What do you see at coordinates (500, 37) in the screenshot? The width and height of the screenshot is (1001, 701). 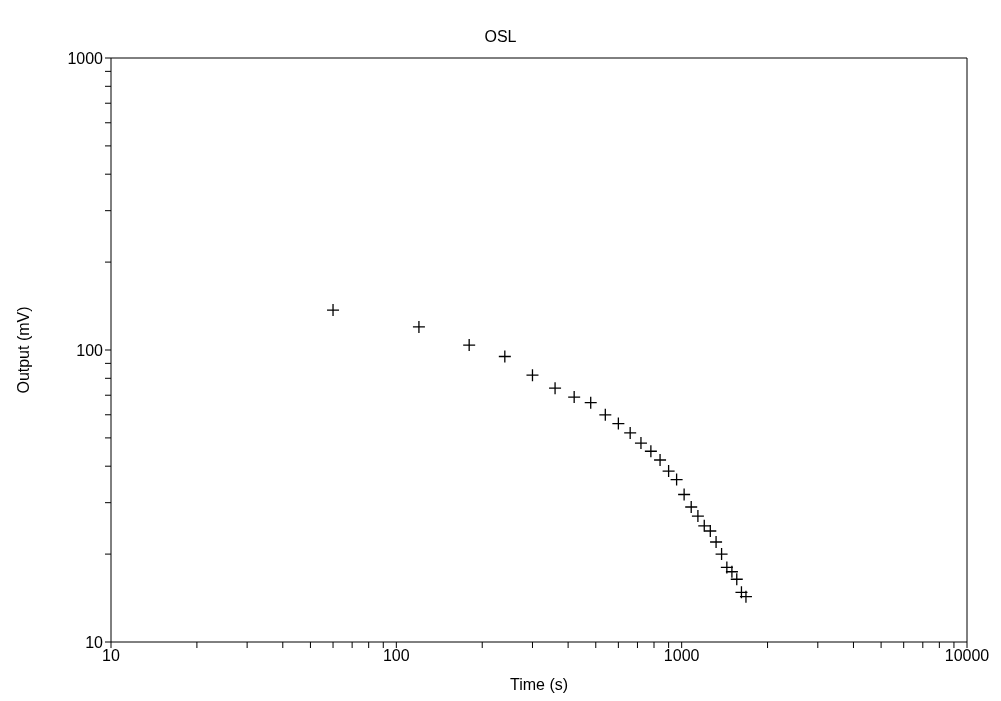 I see `chart-title: OSL` at bounding box center [500, 37].